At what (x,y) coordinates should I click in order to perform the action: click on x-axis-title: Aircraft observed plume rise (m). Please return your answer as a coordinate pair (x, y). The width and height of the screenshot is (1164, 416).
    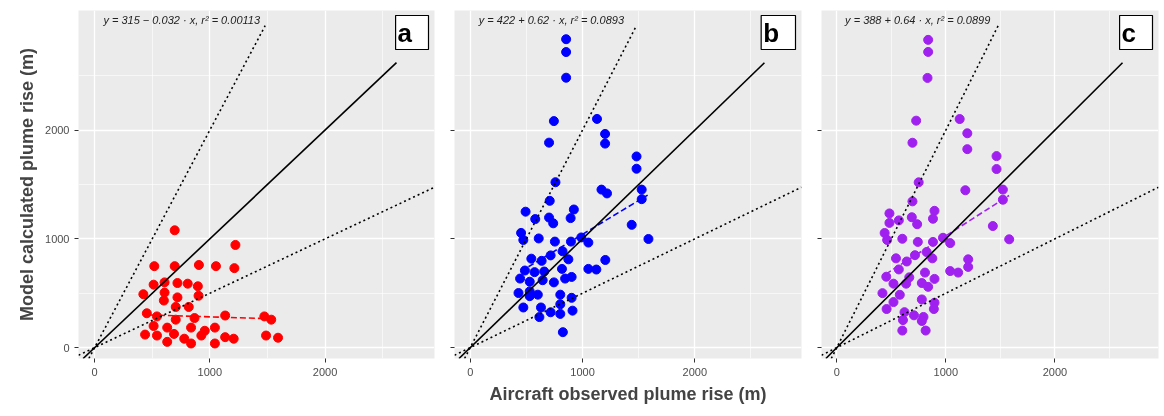
    Looking at the image, I should click on (628, 393).